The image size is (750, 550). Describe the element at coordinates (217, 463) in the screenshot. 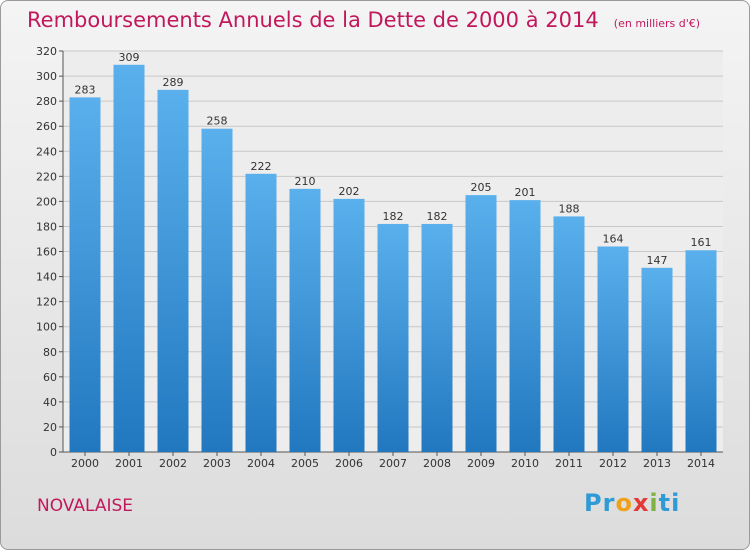

I see `x-tick-label: 2003` at that location.